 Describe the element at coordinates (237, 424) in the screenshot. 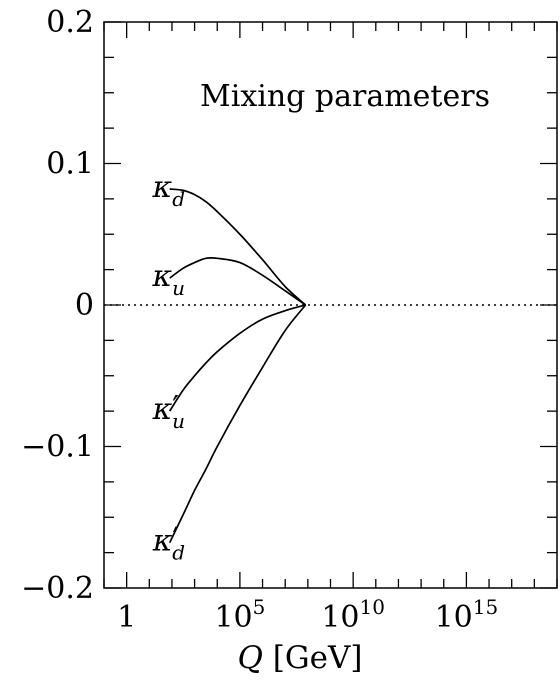

I see `series-line-kappa-d-prime` at that location.